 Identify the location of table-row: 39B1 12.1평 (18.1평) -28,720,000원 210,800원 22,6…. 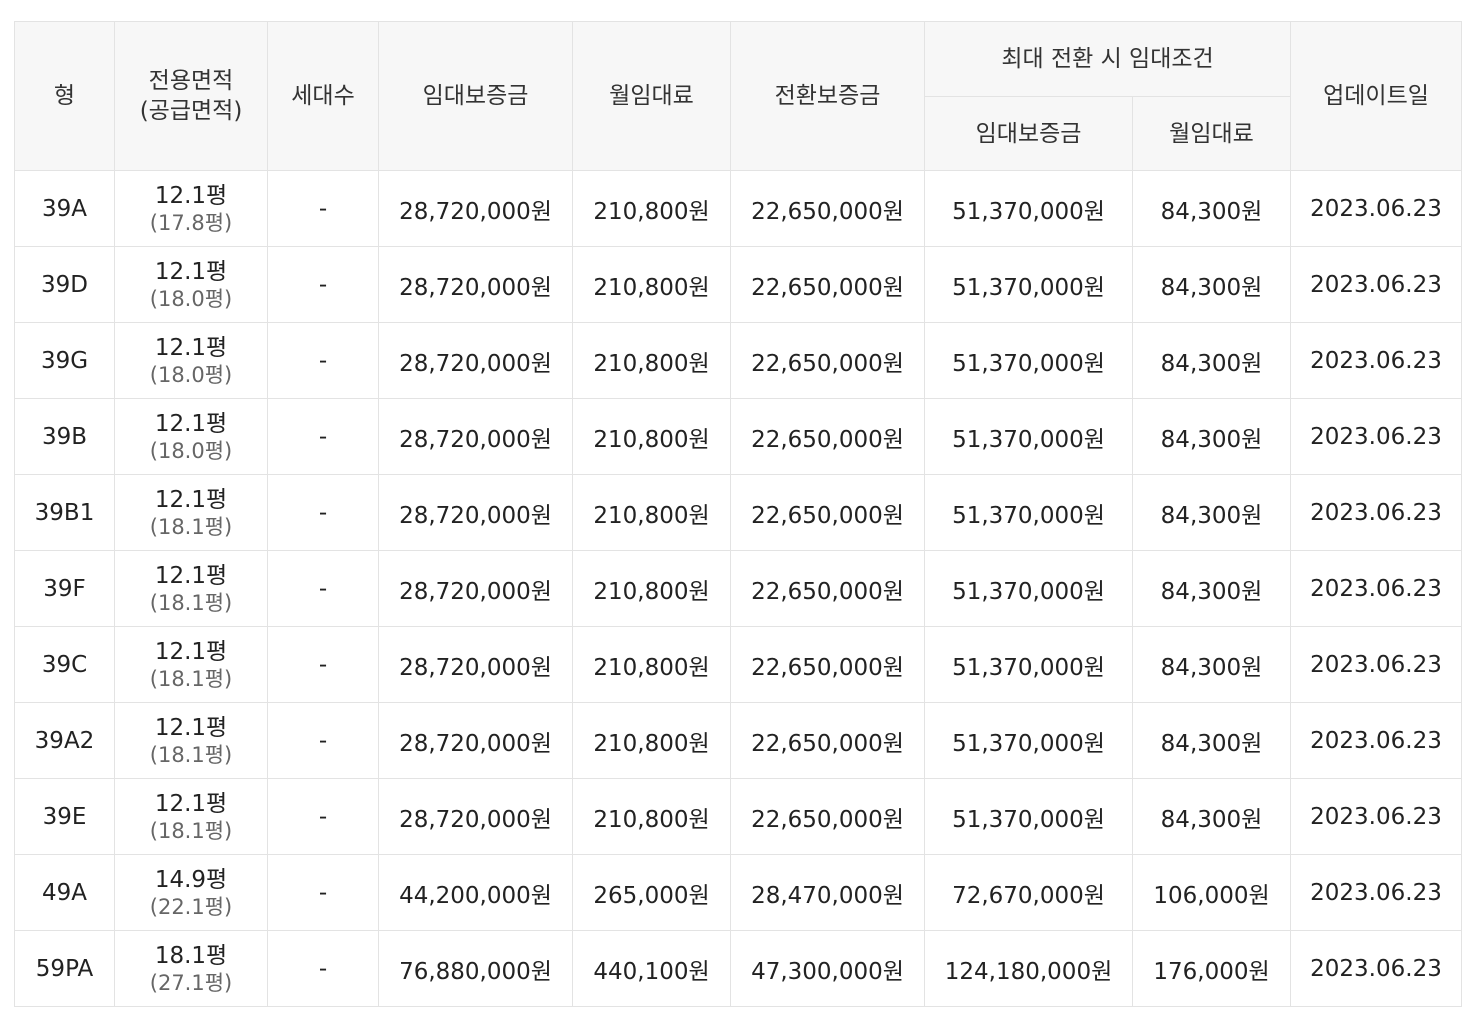
(738, 512).